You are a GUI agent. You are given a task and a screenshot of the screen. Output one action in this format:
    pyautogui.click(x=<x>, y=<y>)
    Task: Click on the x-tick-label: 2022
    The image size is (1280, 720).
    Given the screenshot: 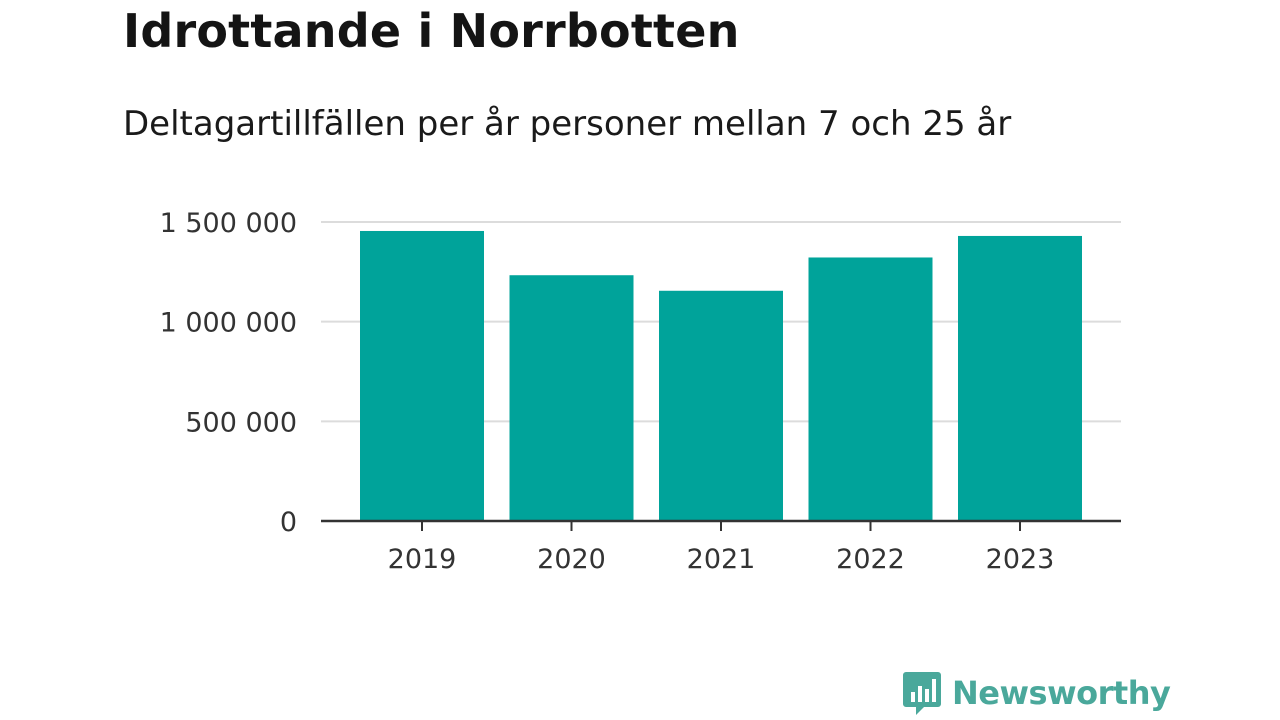 What is the action you would take?
    pyautogui.click(x=870, y=559)
    